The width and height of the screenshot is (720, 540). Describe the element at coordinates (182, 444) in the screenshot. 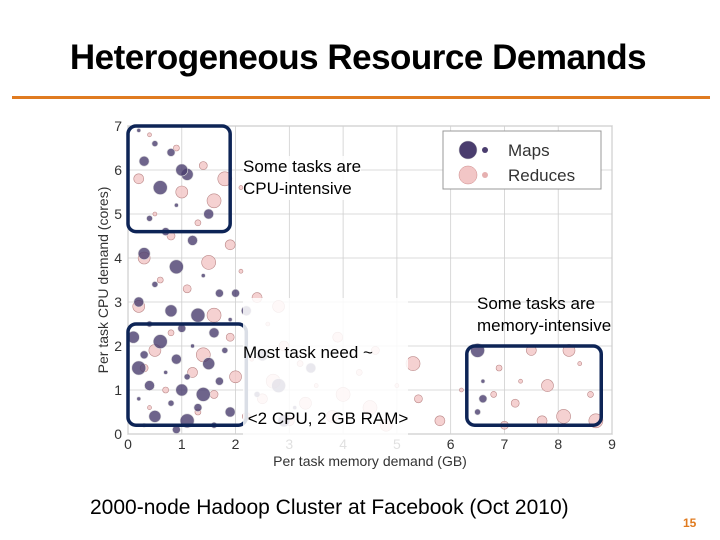

I see `x-tick-label: 1` at that location.